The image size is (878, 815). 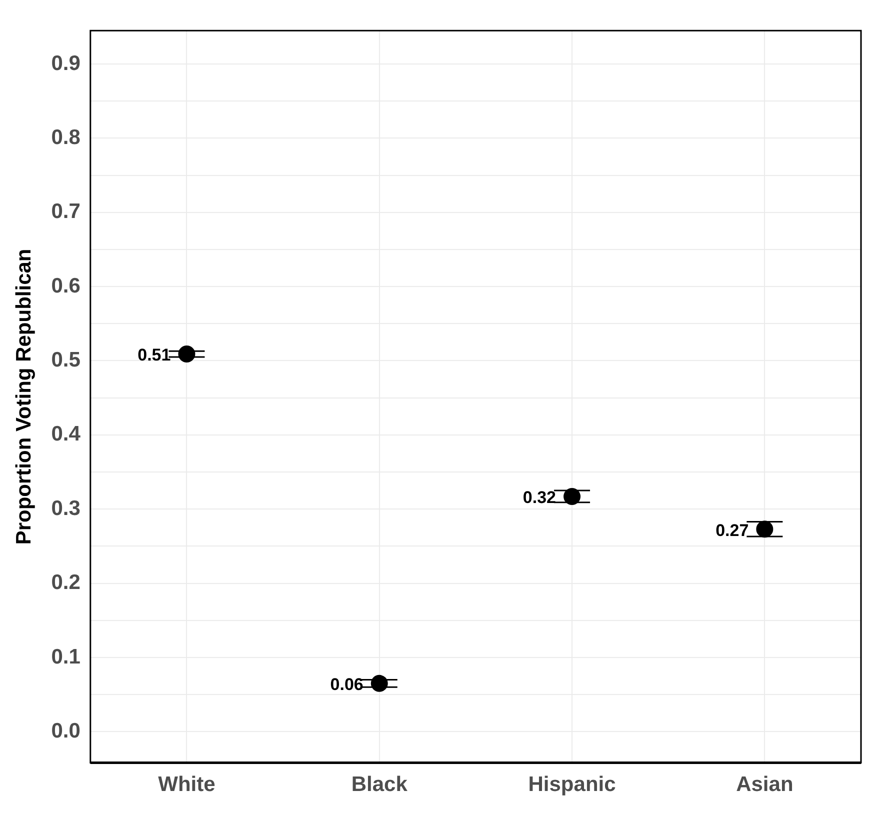 I want to click on y-tick-label: 0.3, so click(x=65, y=508).